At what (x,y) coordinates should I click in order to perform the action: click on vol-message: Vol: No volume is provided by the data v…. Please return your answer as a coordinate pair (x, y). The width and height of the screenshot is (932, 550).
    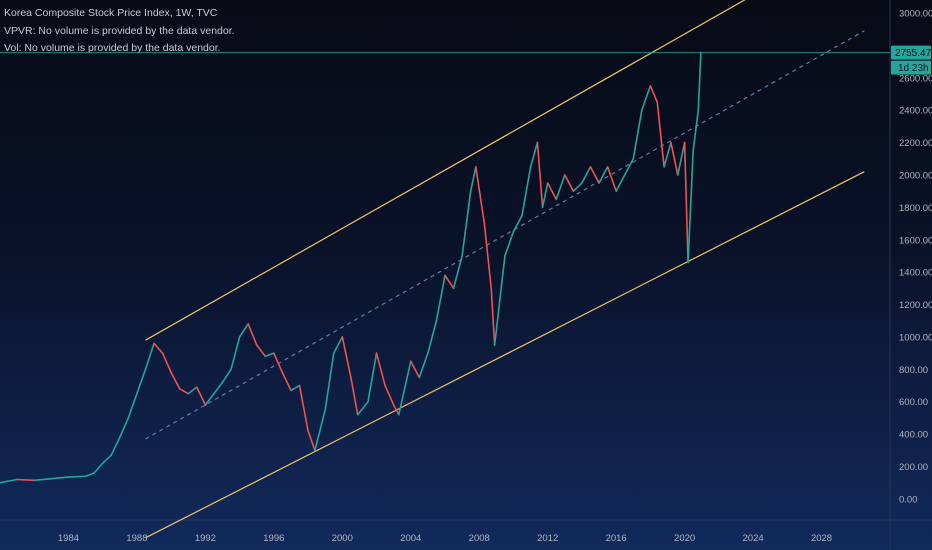
    Looking at the image, I should click on (112, 48).